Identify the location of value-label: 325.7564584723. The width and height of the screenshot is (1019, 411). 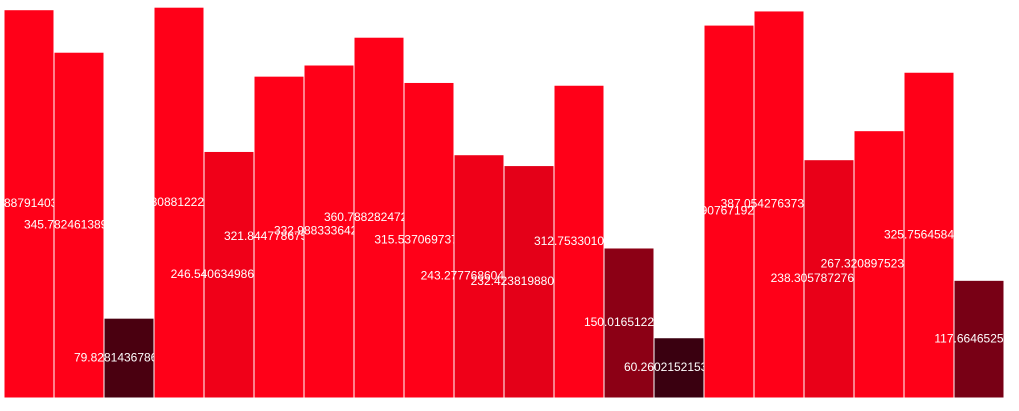
(929, 234).